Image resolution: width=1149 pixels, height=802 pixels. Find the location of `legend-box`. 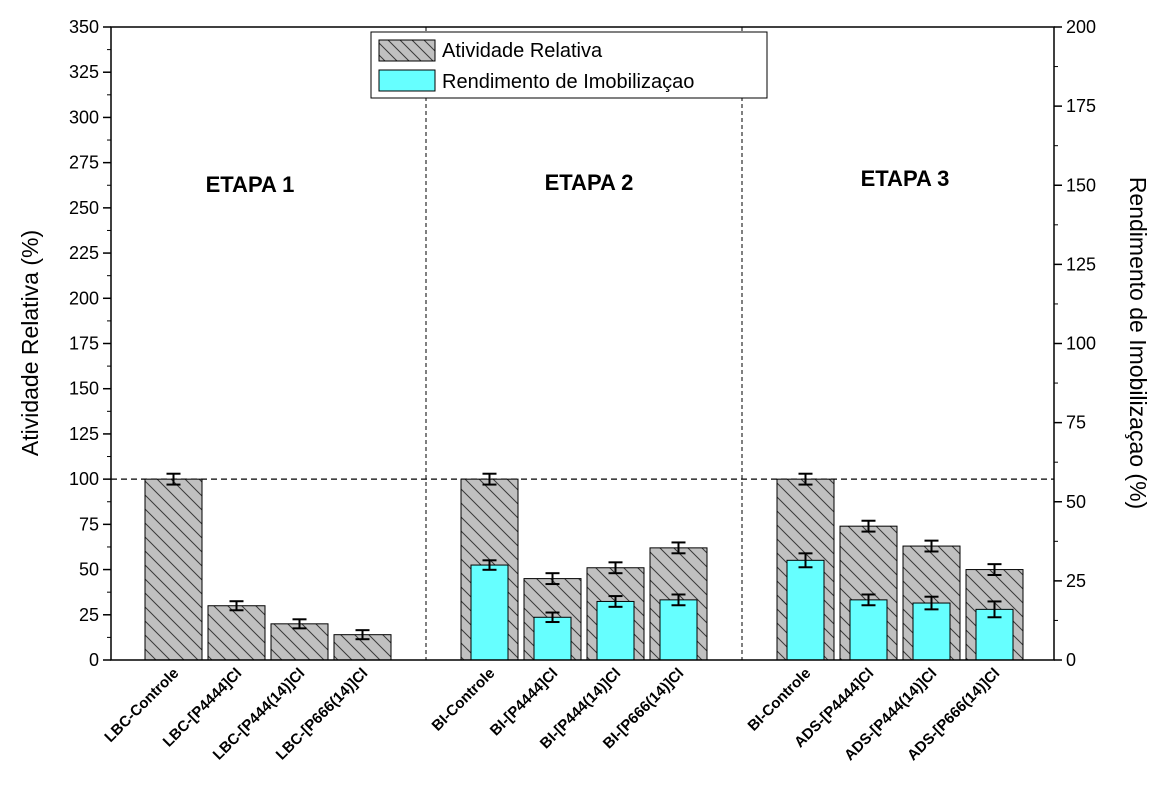

legend-box is located at coordinates (569, 65).